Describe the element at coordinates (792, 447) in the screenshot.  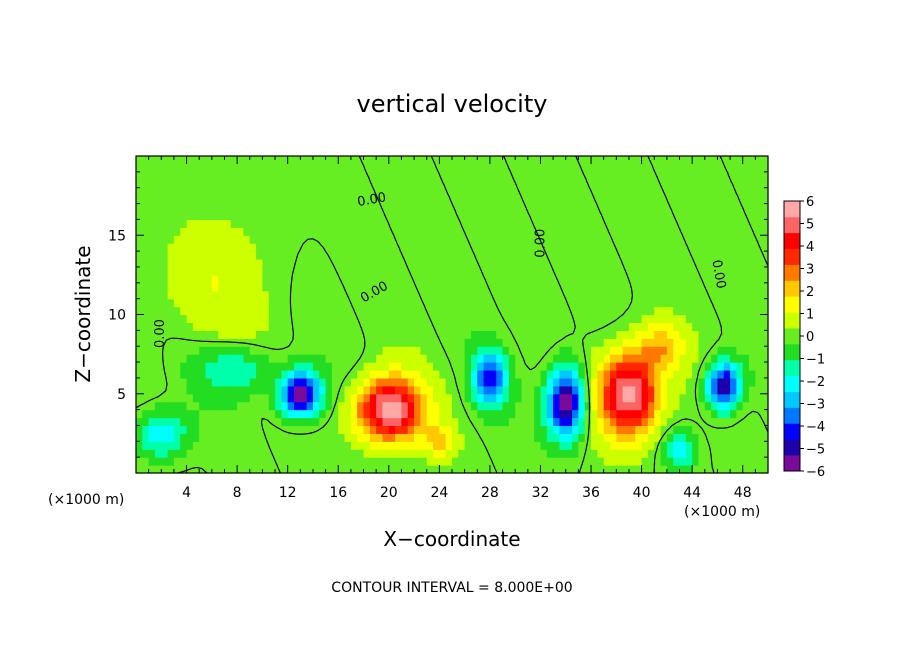
I see `colorbar-swatch` at that location.